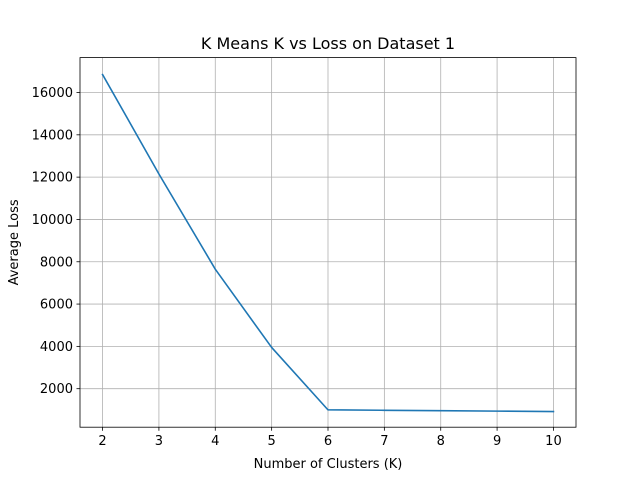 Image resolution: width=640 pixels, height=480 pixels. I want to click on y-axis-label: Average Loss, so click(14, 242).